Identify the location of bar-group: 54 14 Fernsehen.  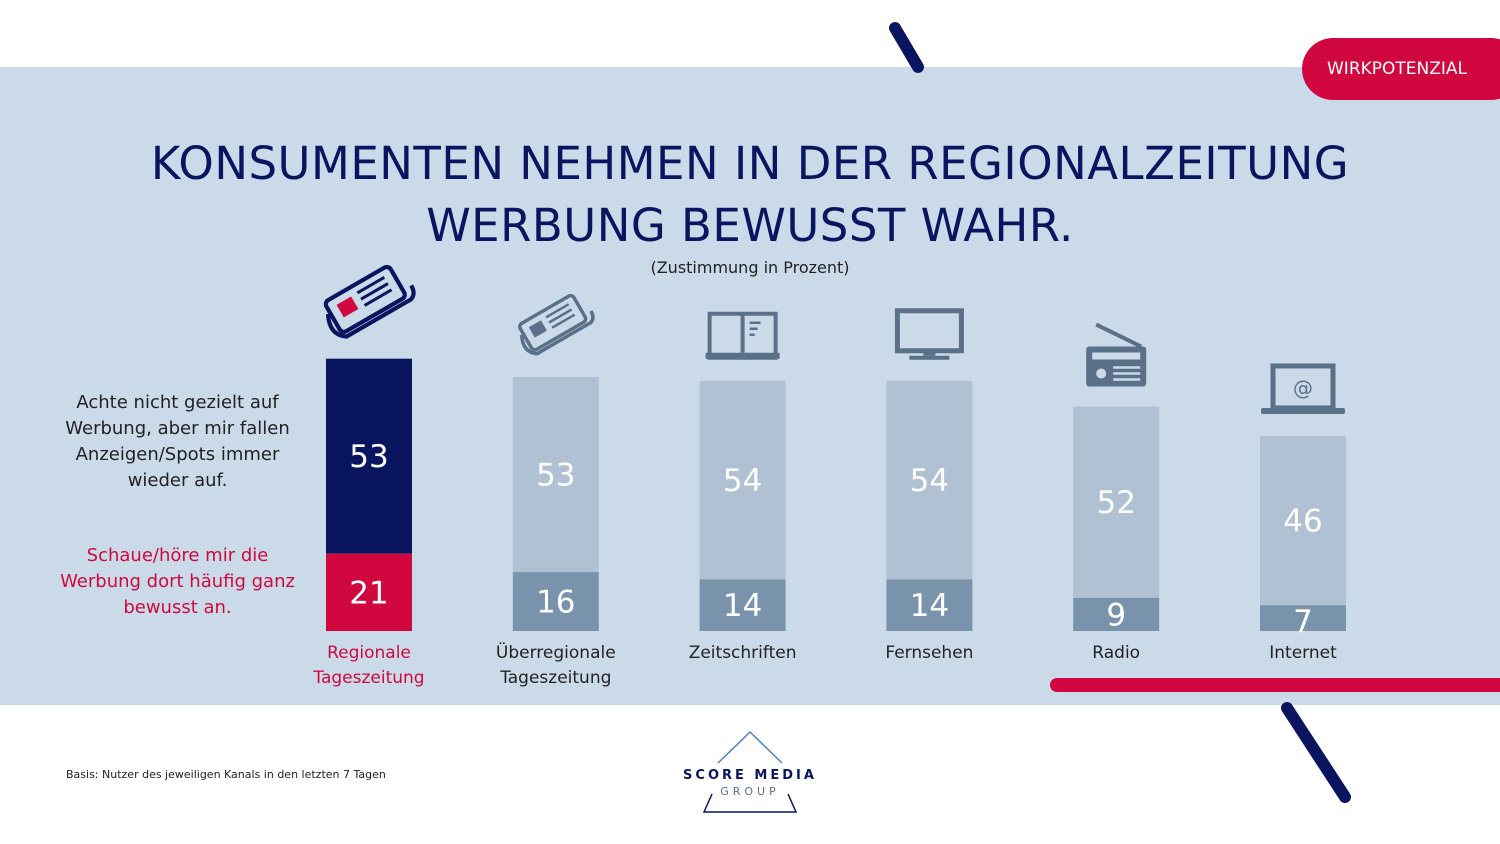
(929, 521).